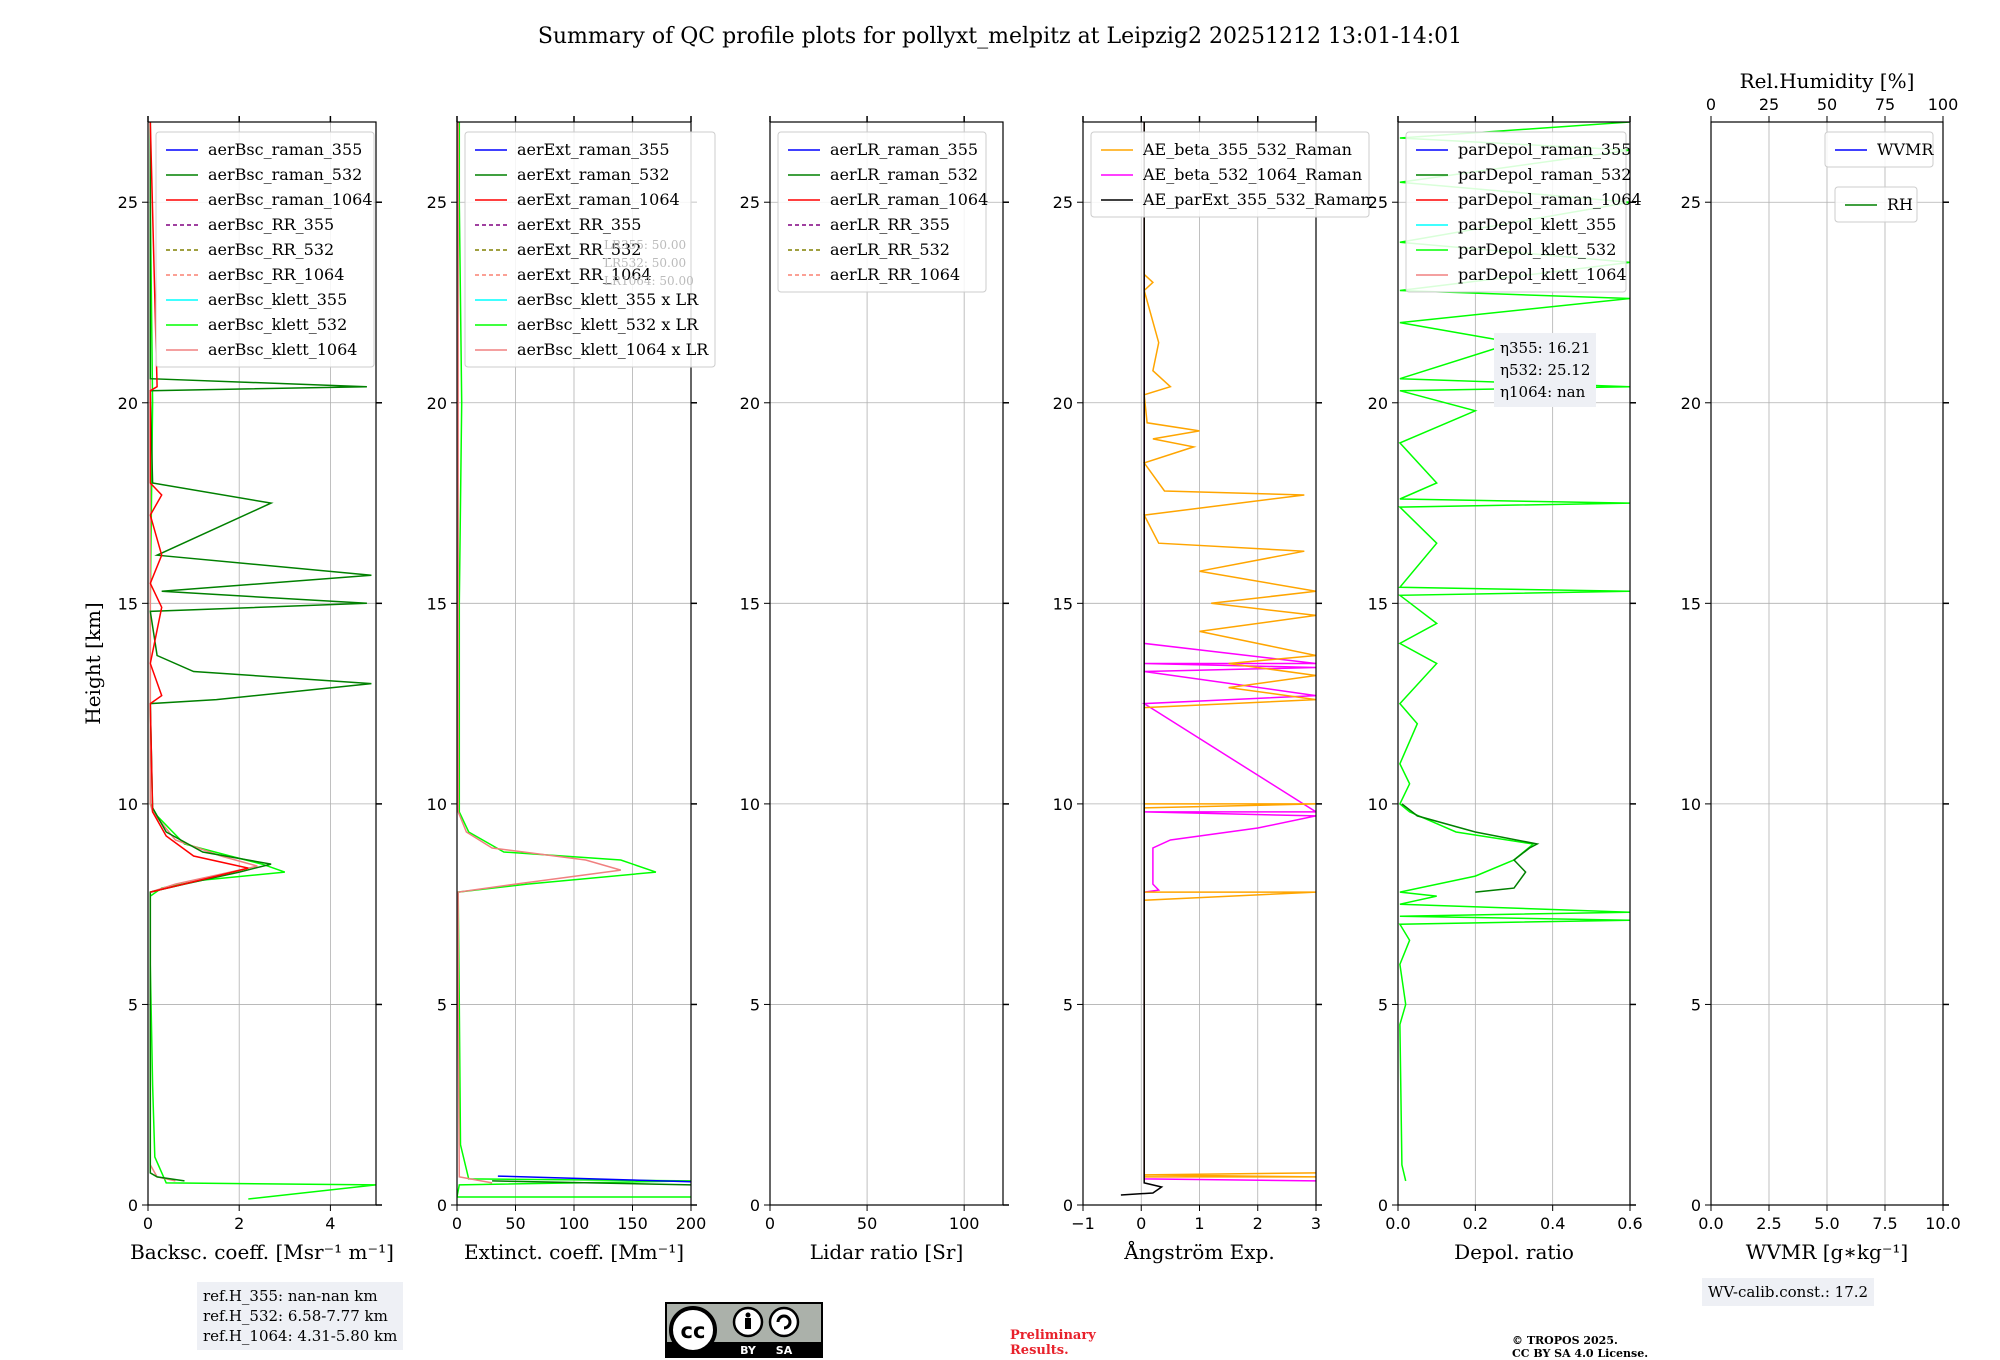 The height and width of the screenshot is (1360, 2000). I want to click on legend-label: aerExt_RR_1064, so click(584, 274).